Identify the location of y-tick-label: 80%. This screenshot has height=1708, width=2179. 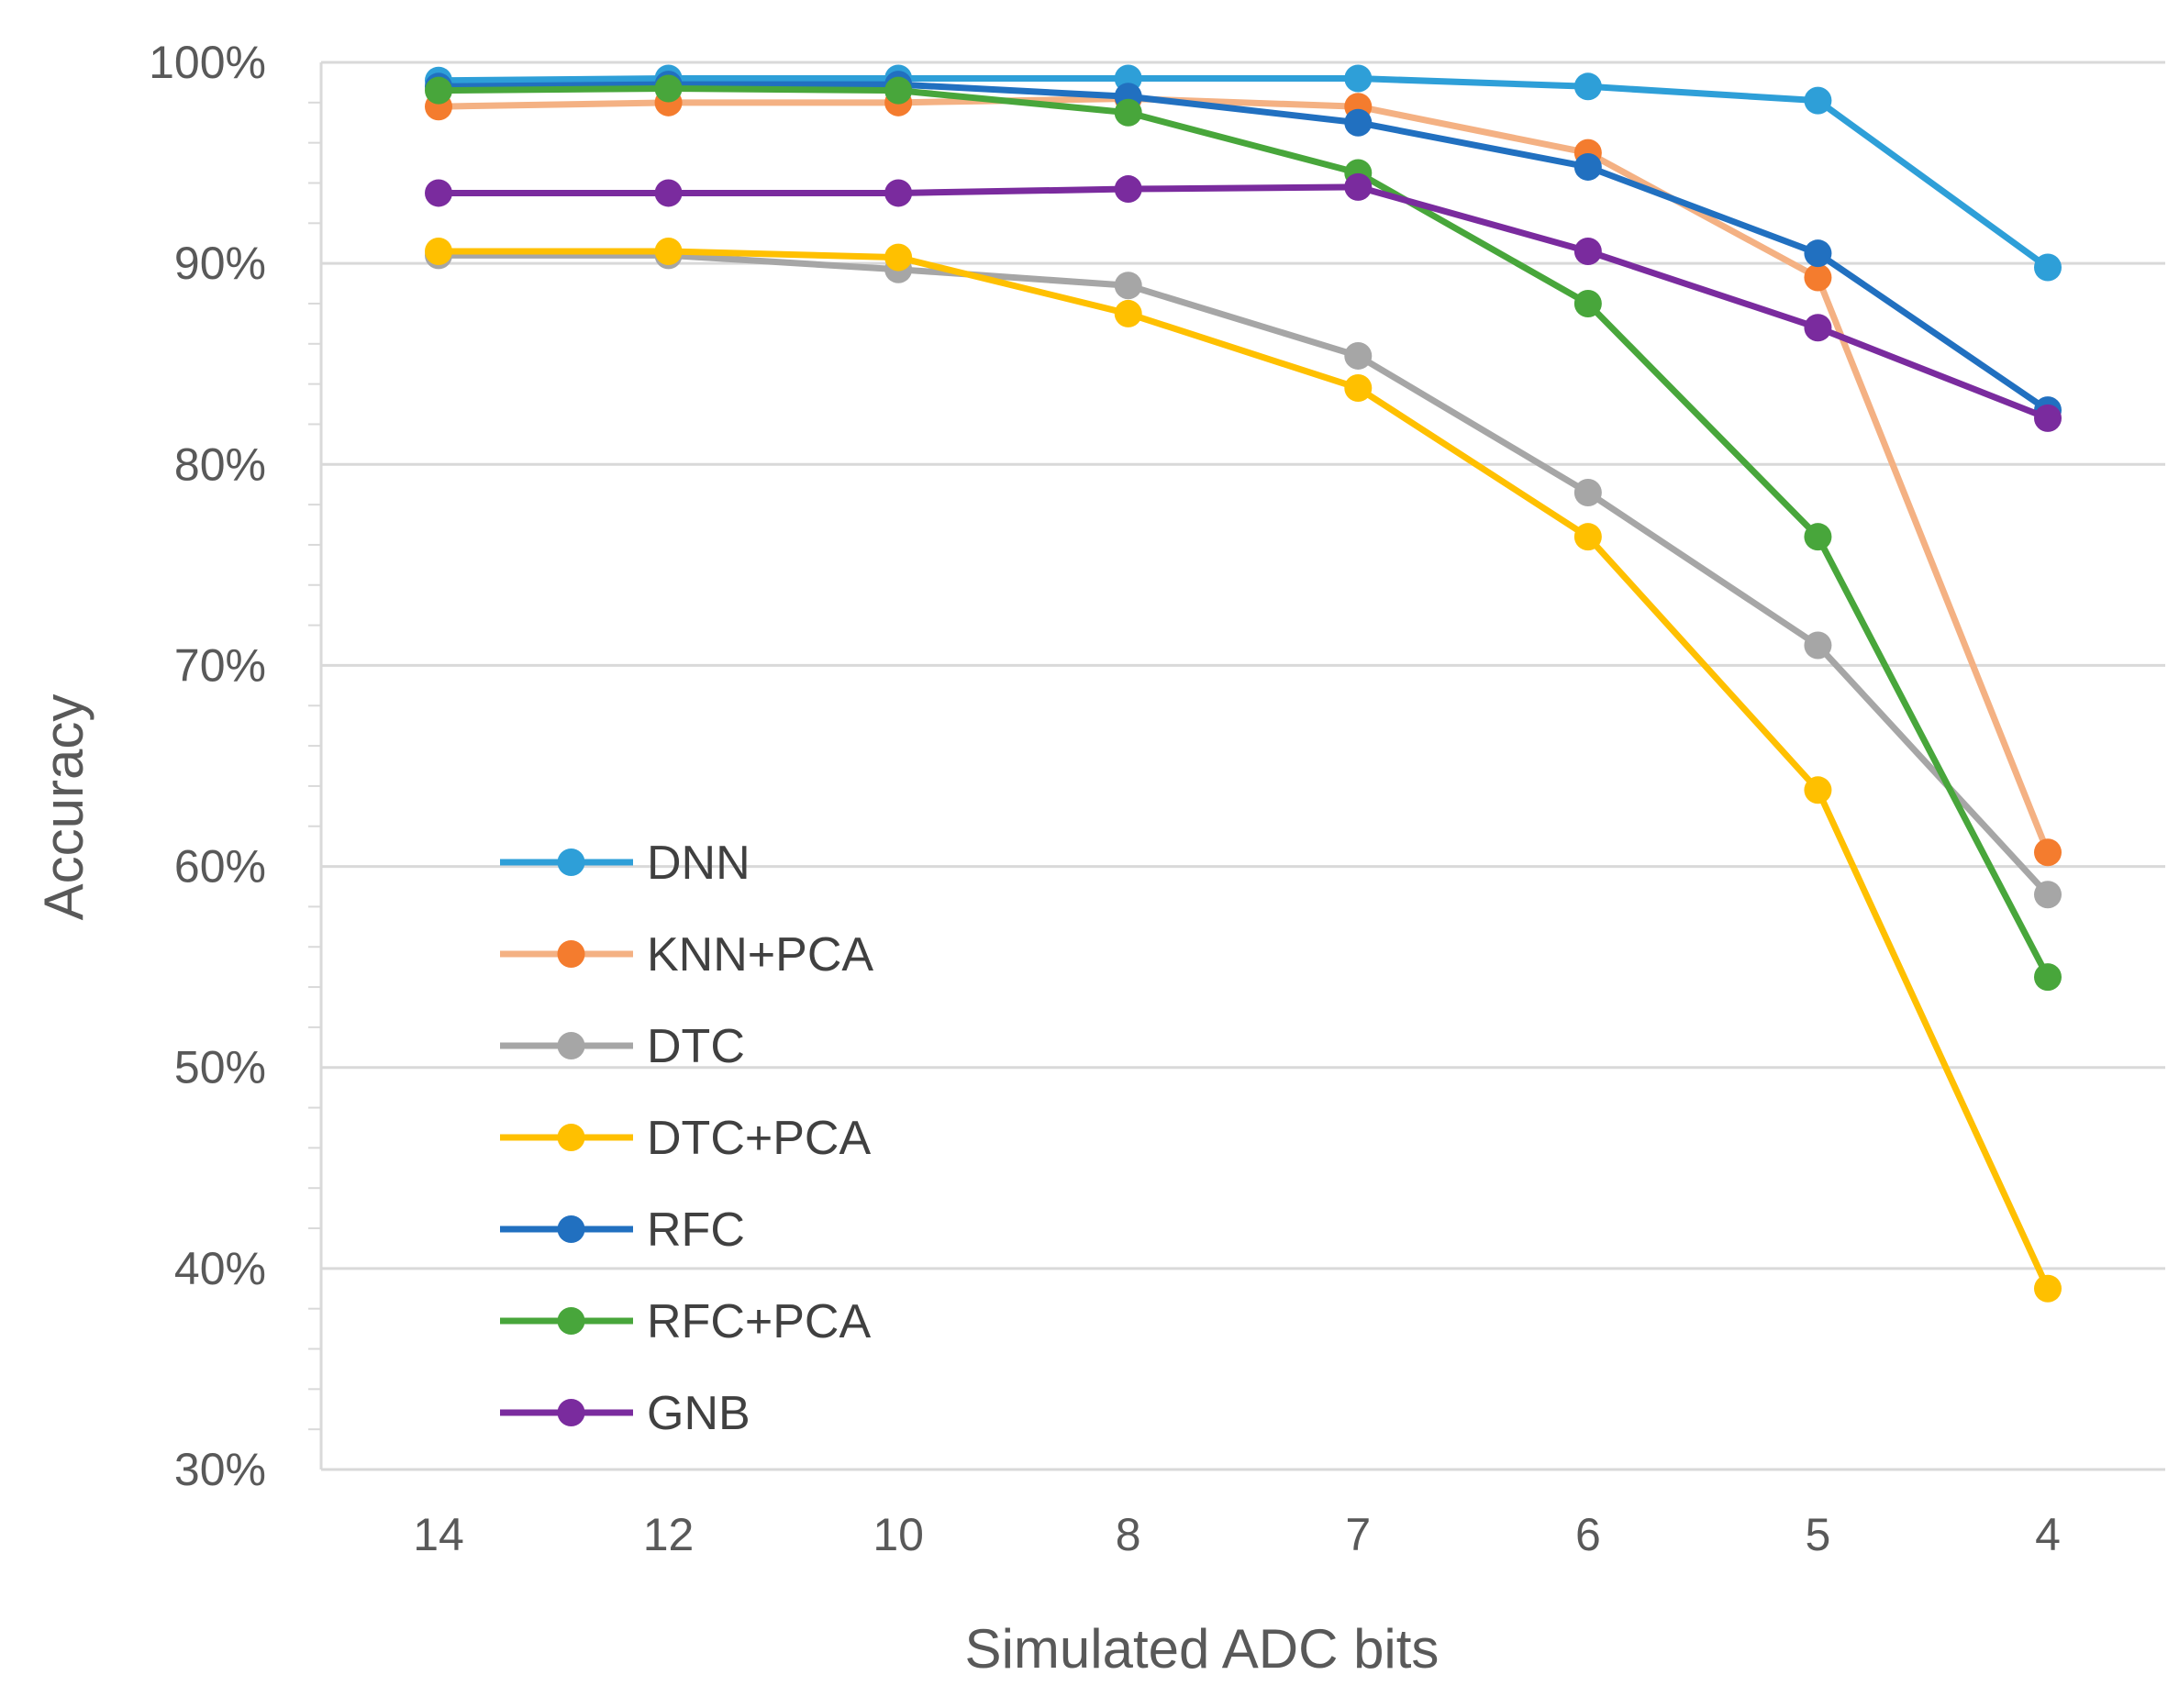
(220, 464).